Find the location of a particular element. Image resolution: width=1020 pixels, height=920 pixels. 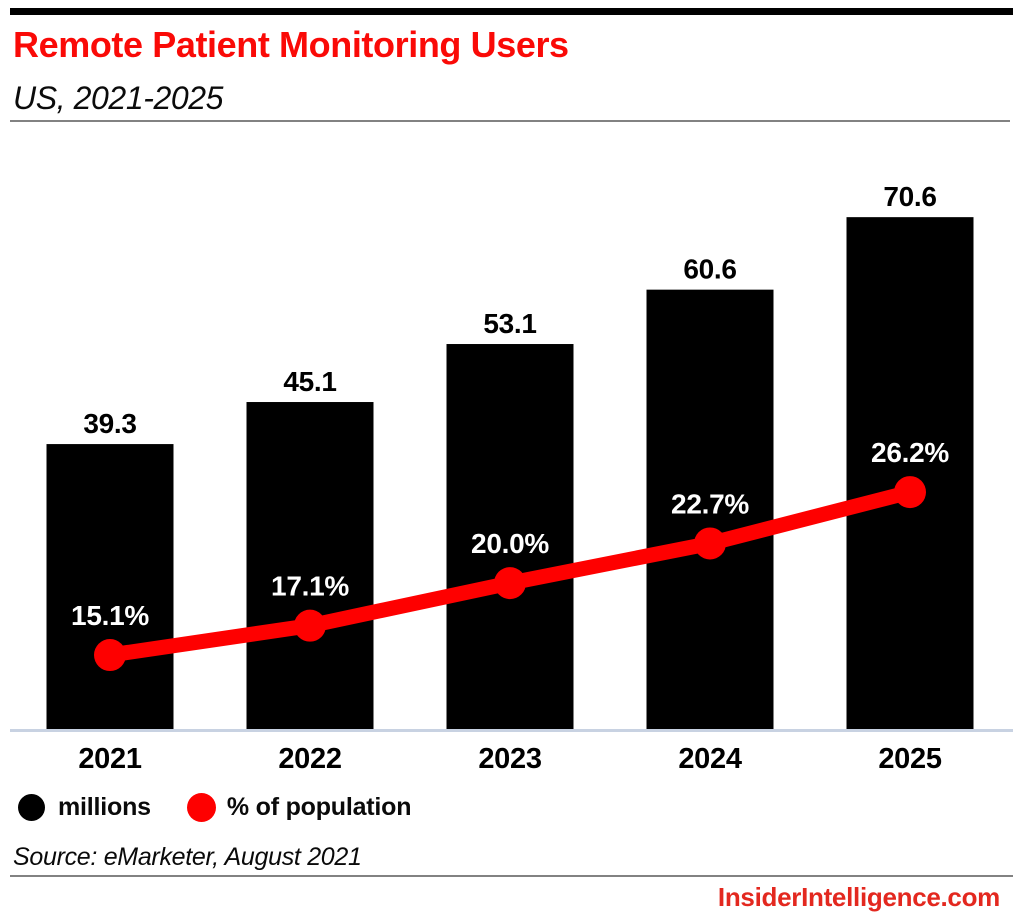

bar-value-label-2021: 39.3 is located at coordinates (109, 423).